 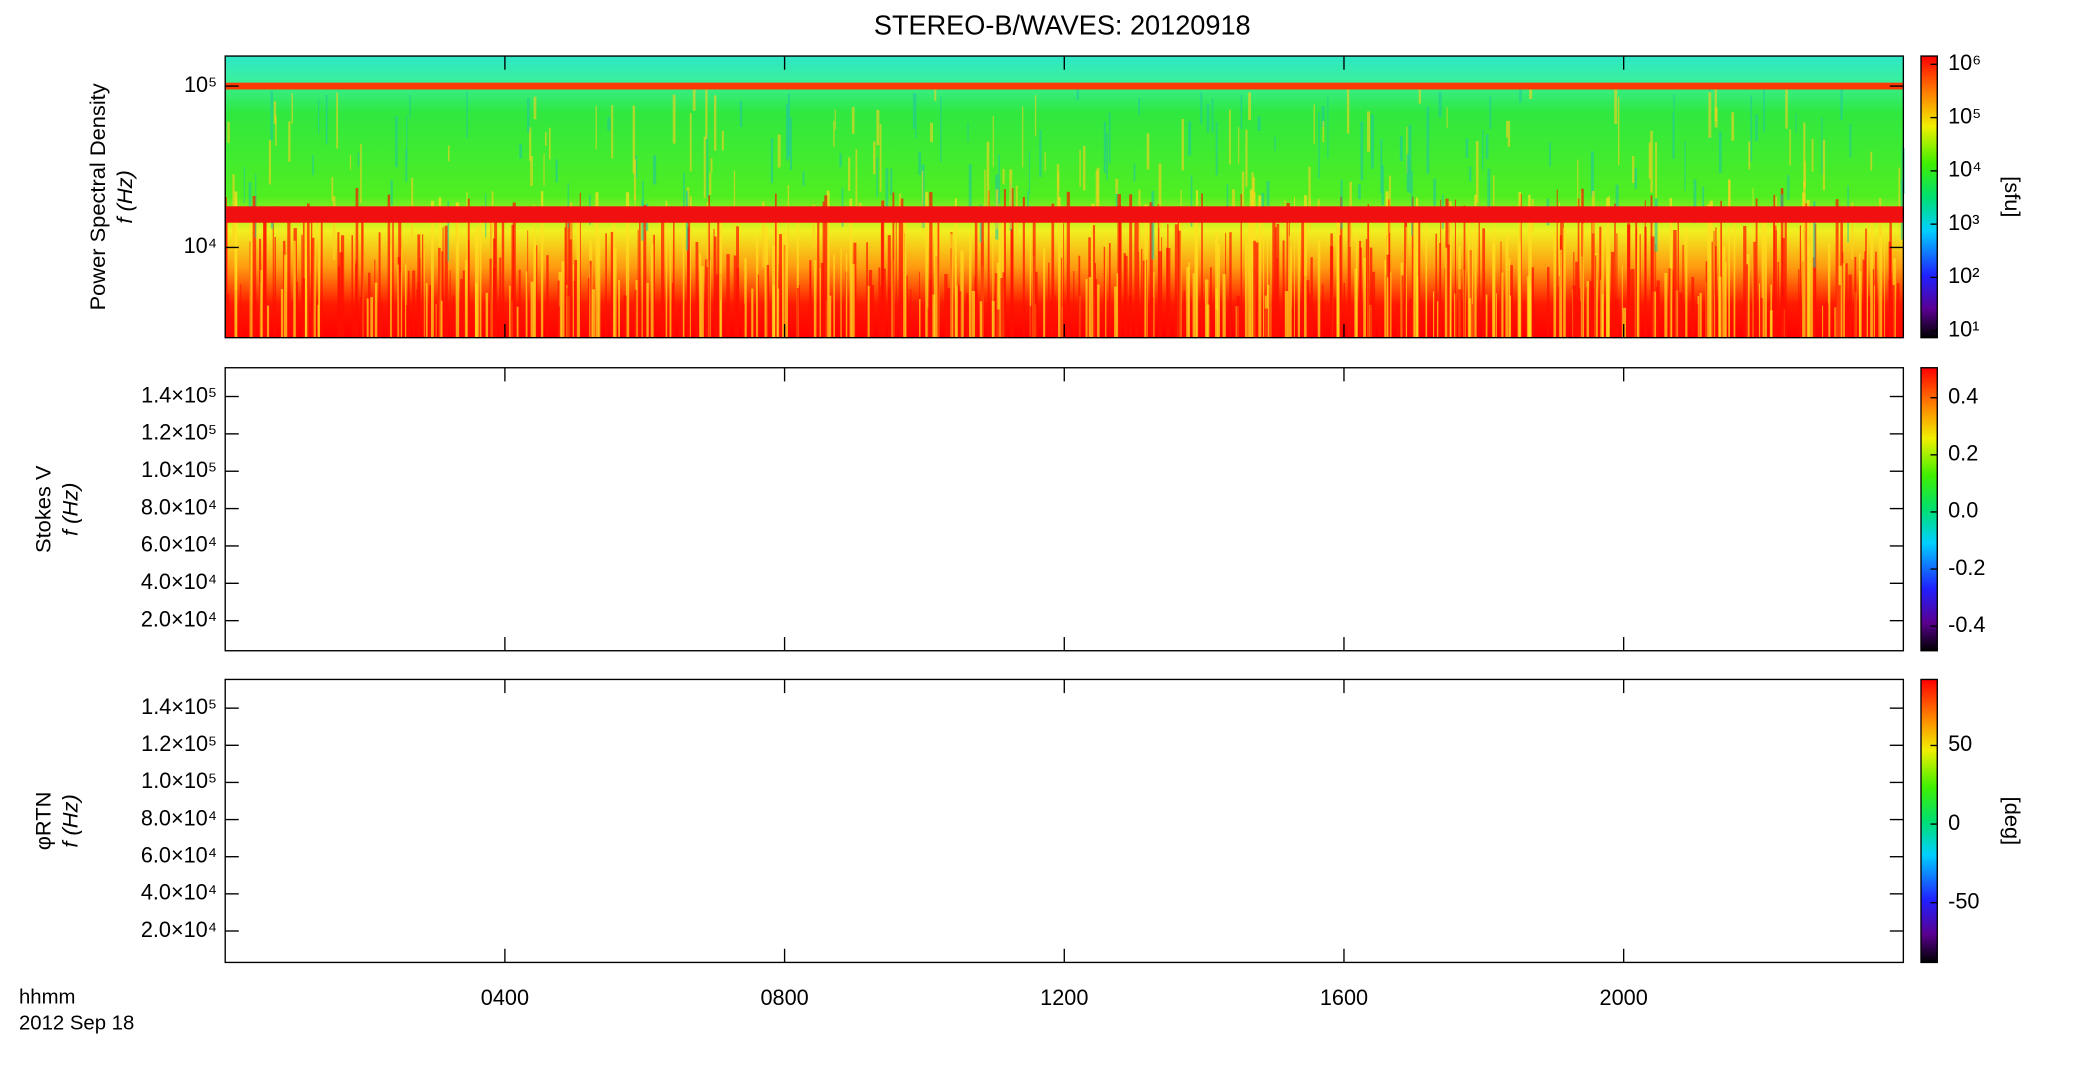 What do you see at coordinates (179, 706) in the screenshot?
I see `y-tick-label: 1.4×10⁵` at bounding box center [179, 706].